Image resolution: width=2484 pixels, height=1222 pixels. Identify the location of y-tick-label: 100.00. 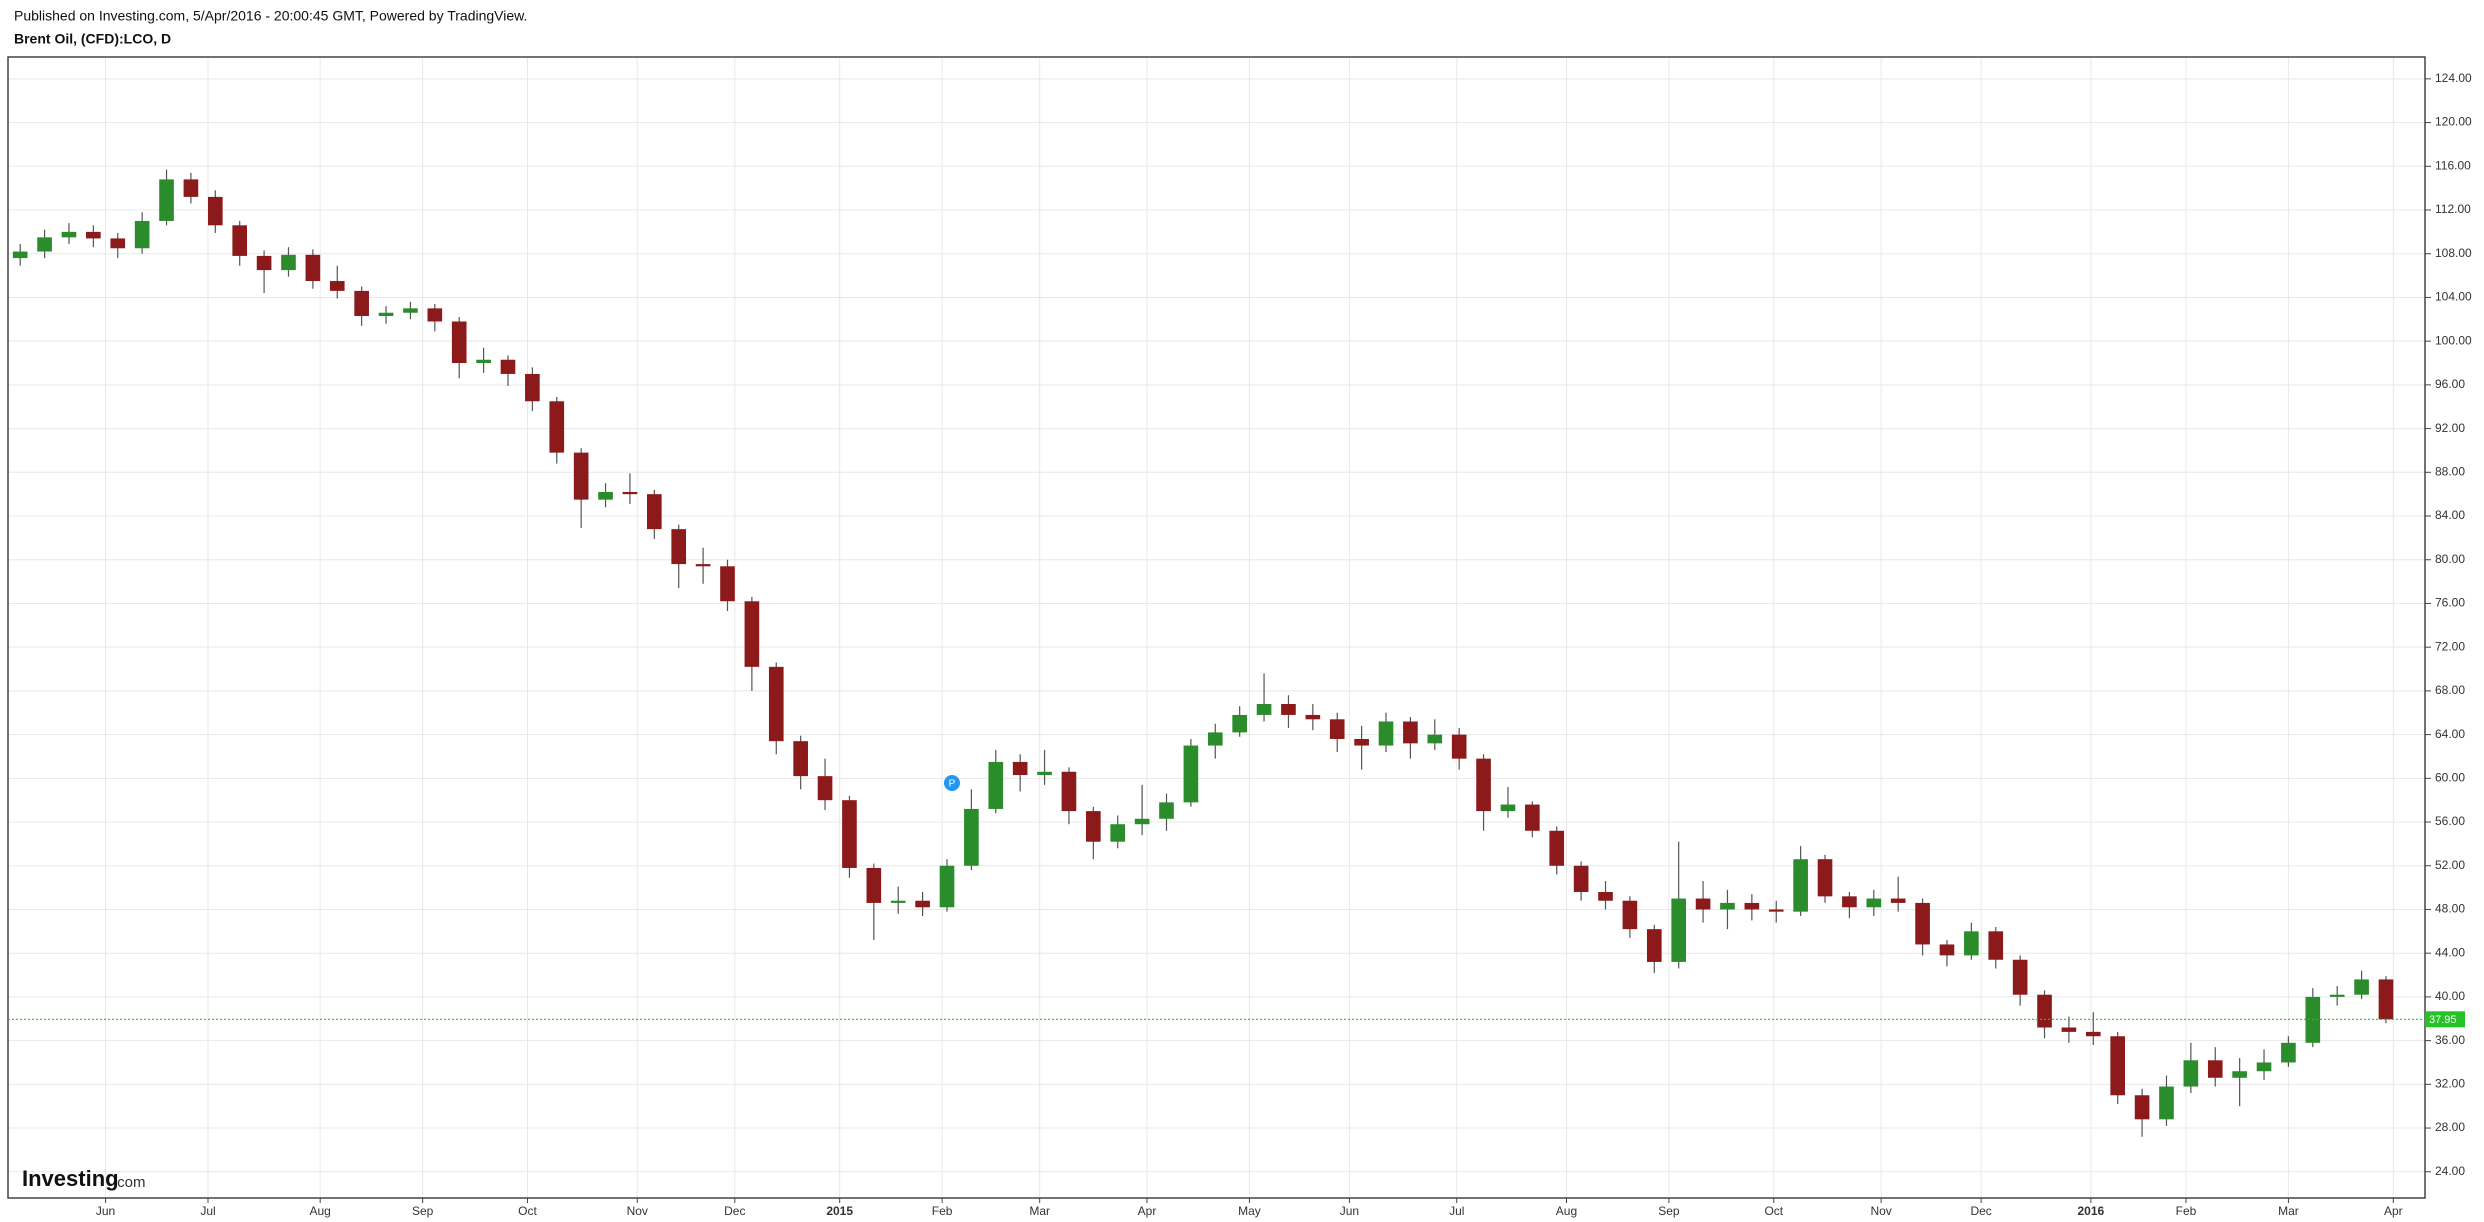
(2453, 340).